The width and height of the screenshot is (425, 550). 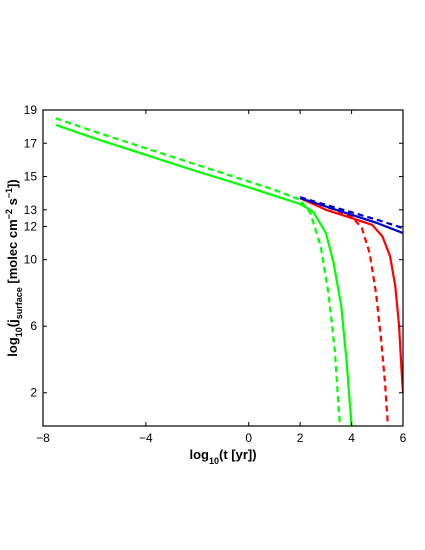 What do you see at coordinates (403, 438) in the screenshot?
I see `x-tick-label: 6` at bounding box center [403, 438].